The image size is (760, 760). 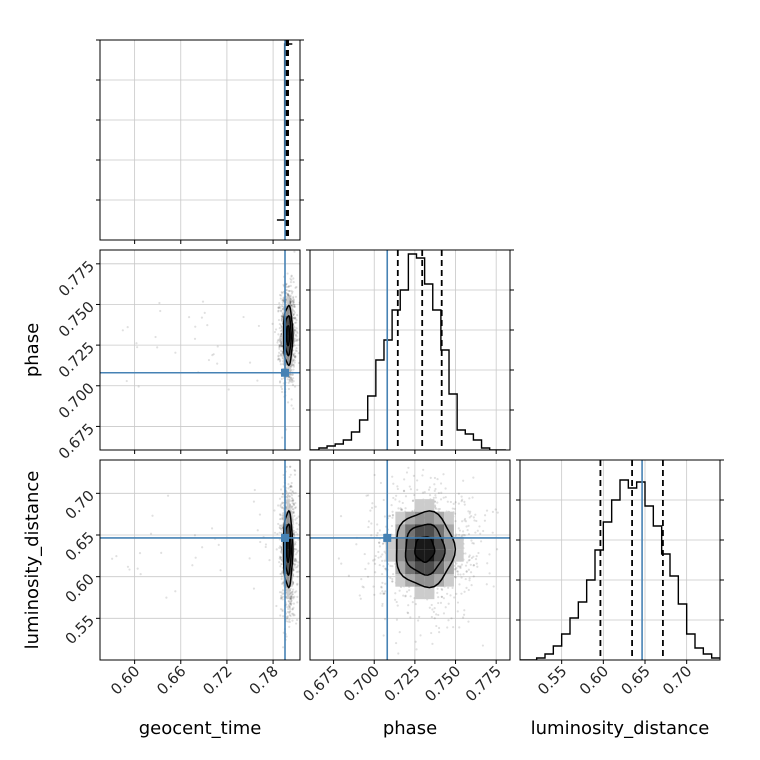 What do you see at coordinates (635, 680) in the screenshot?
I see `x-tick-label-luminosity_distance: 0.65` at bounding box center [635, 680].